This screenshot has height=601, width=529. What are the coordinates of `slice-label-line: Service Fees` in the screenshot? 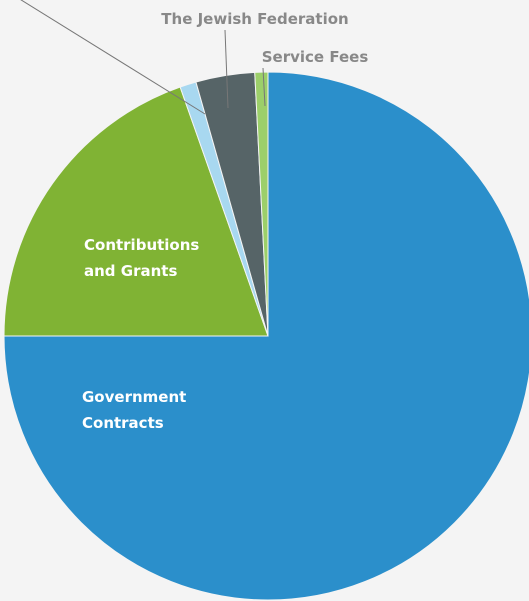 It's located at (315, 57).